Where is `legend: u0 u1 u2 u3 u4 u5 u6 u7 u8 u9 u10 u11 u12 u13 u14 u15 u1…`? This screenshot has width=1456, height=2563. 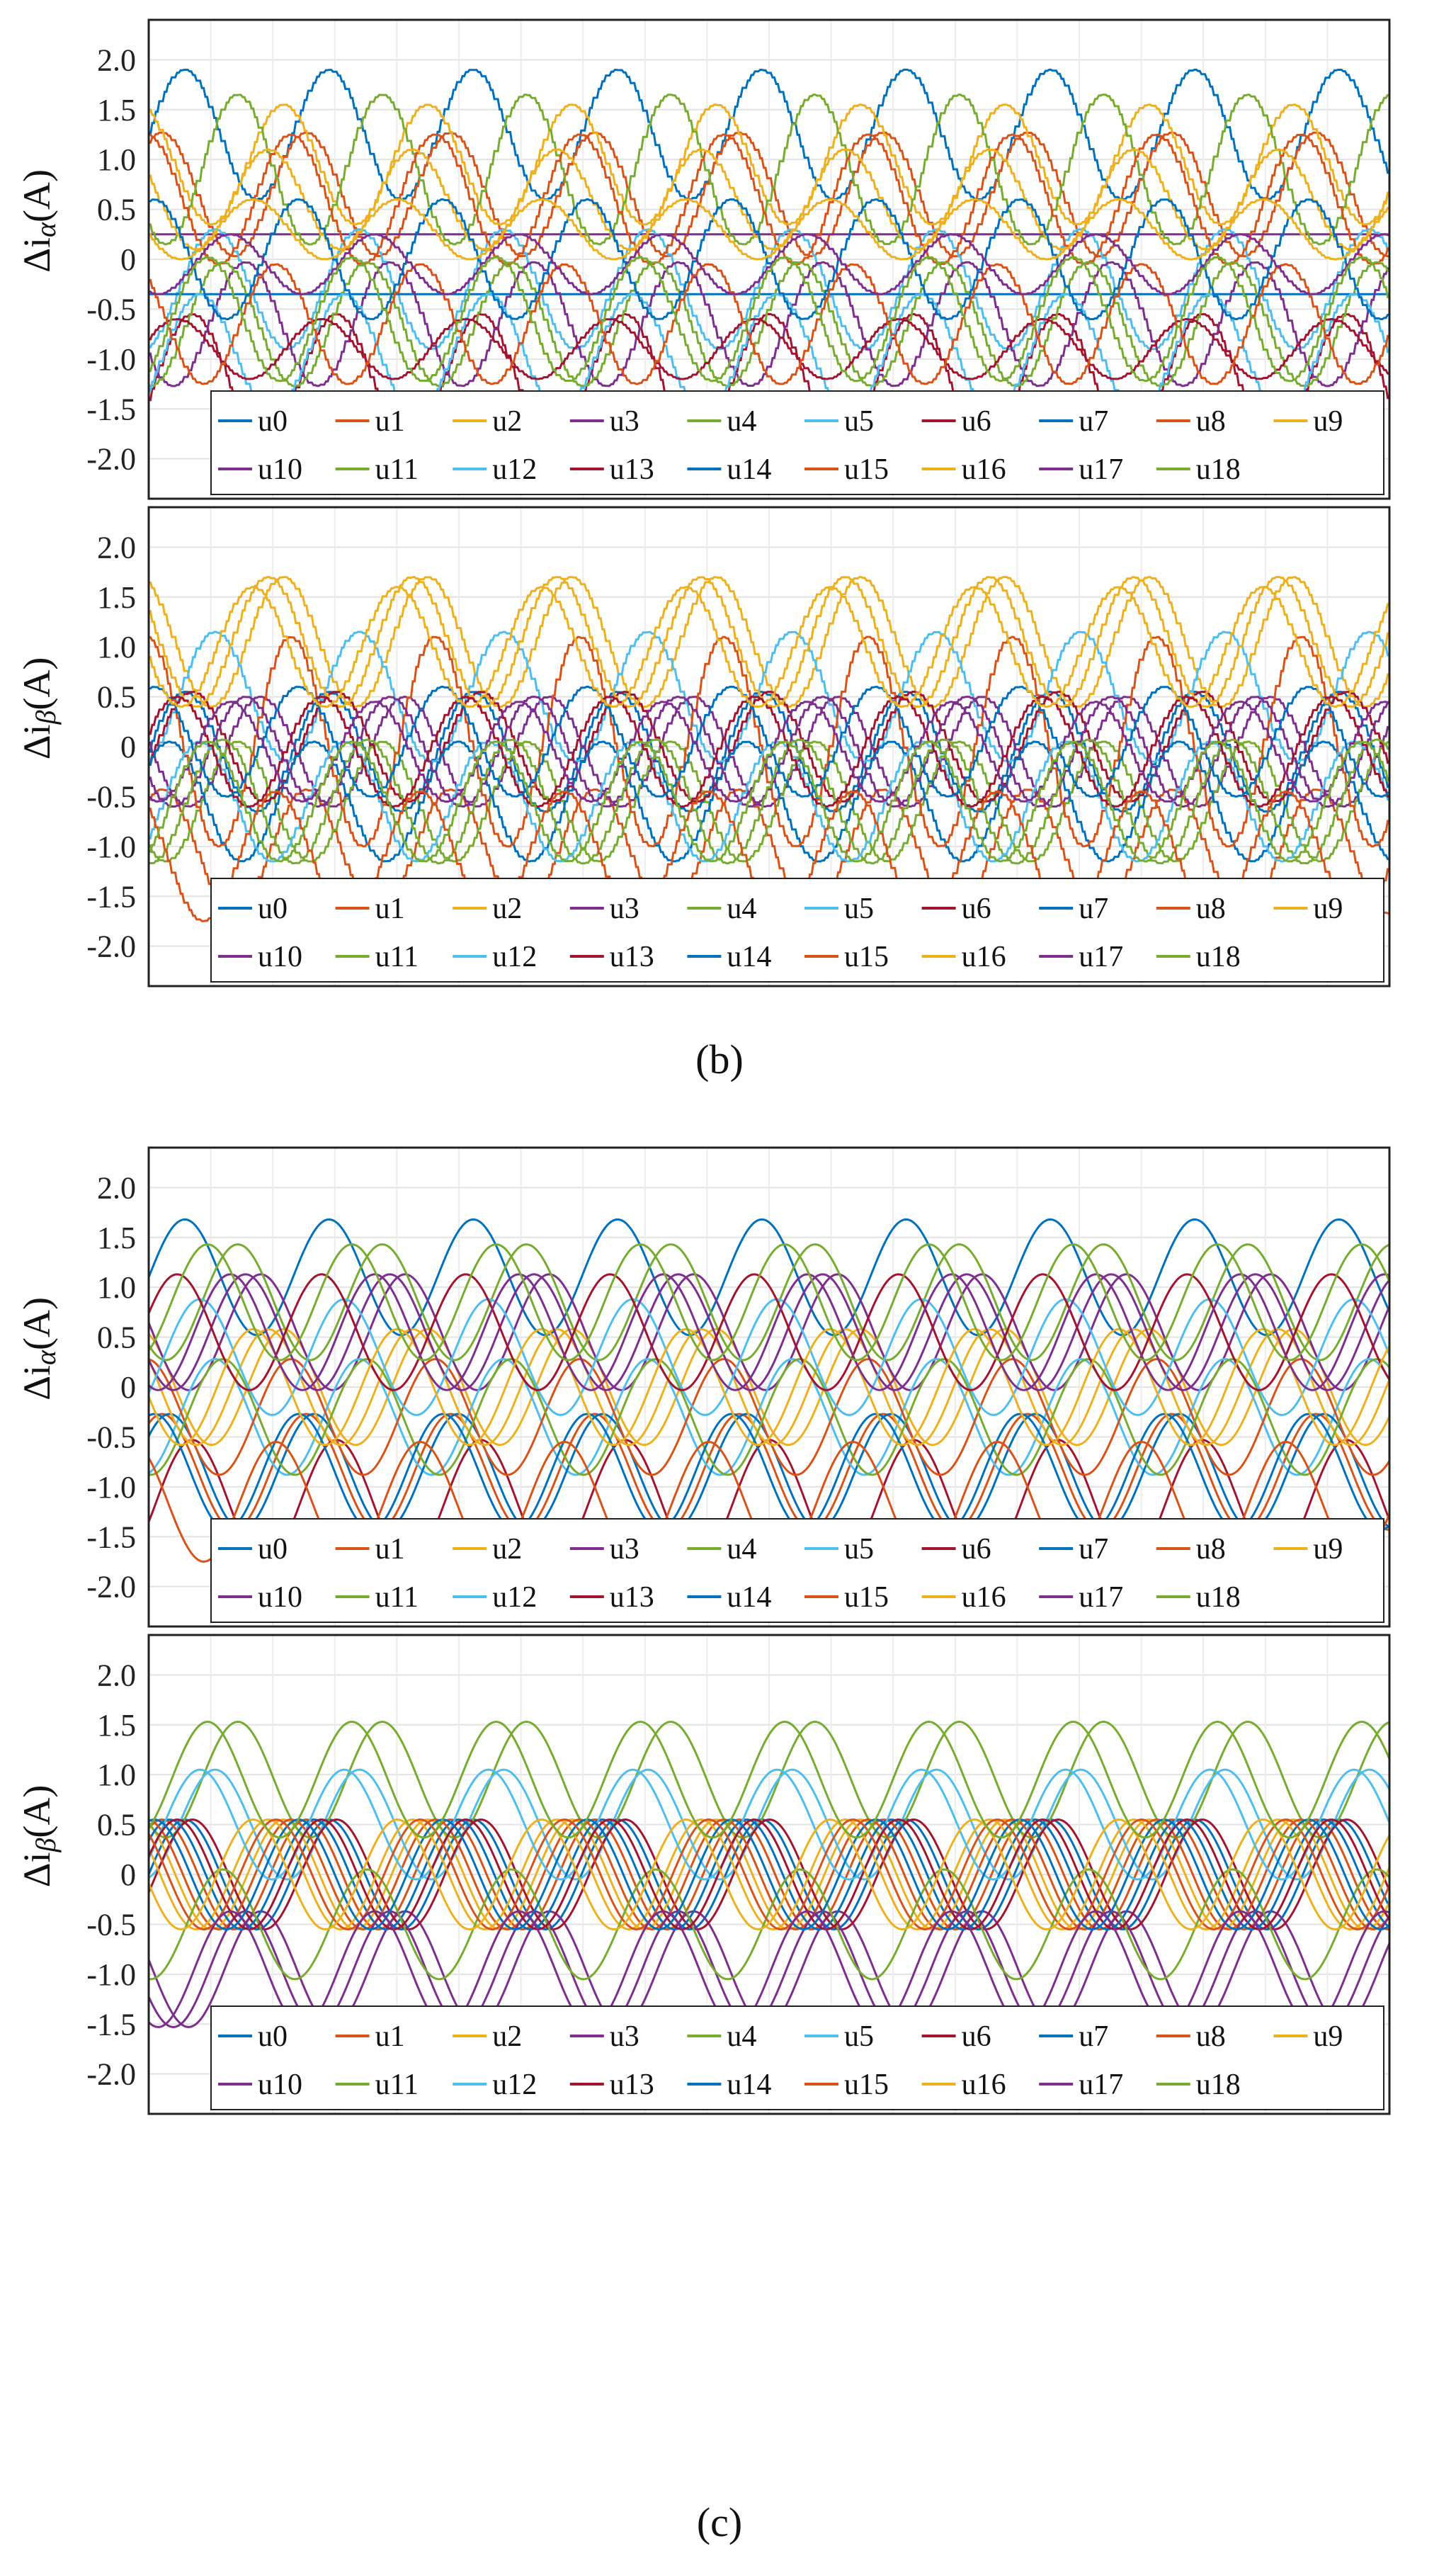 legend: u0 u1 u2 u3 u4 u5 u6 u7 u8 u9 u10 u11 u12 u13 u14 u15 u1… is located at coordinates (797, 443).